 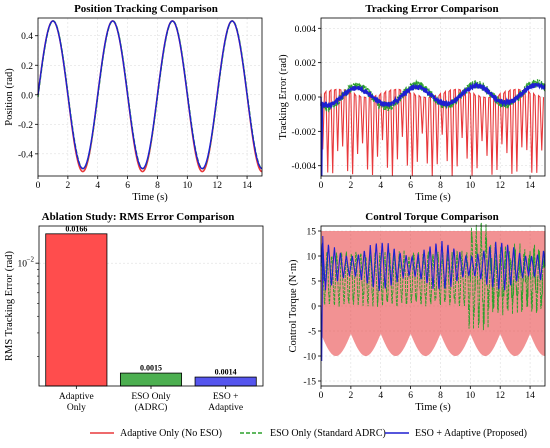 I want to click on error-x-label: Time (s), so click(x=433, y=197).